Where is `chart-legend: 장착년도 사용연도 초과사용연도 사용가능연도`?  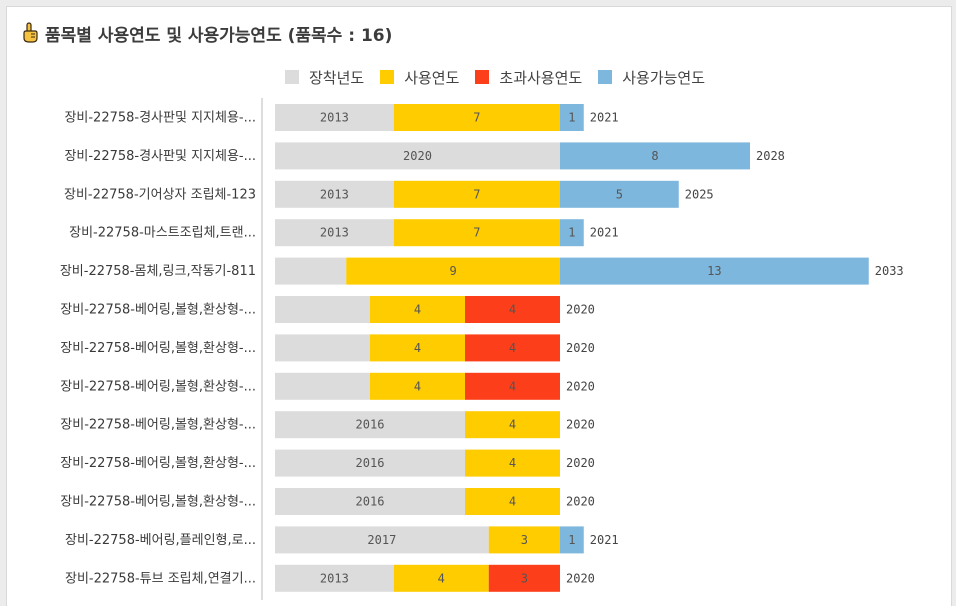
chart-legend: 장착년도 사용연도 초과사용연도 사용가능연도 is located at coordinates (503, 77).